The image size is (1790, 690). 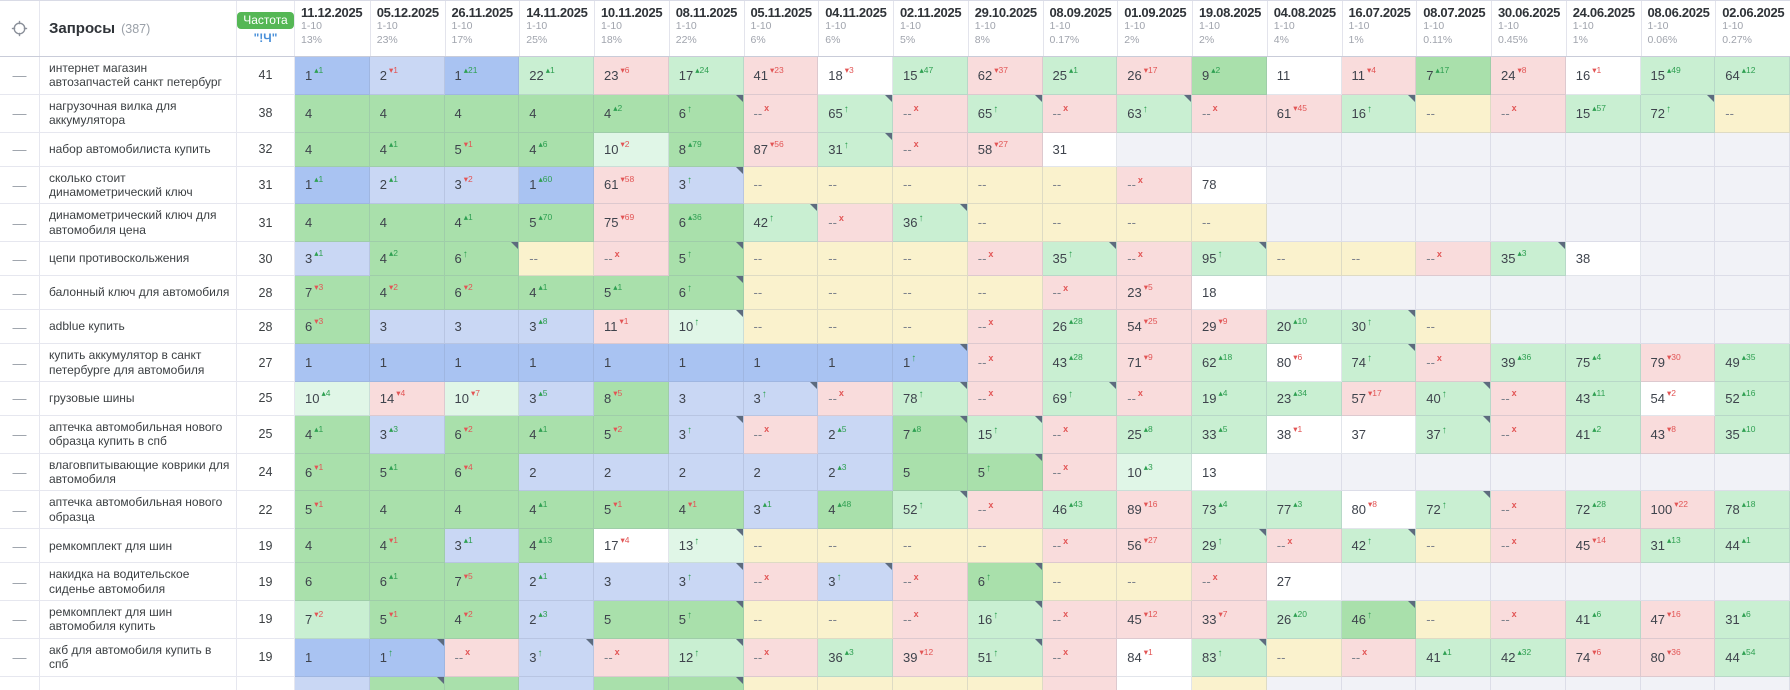 I want to click on position-cell: 2, so click(x=631, y=472).